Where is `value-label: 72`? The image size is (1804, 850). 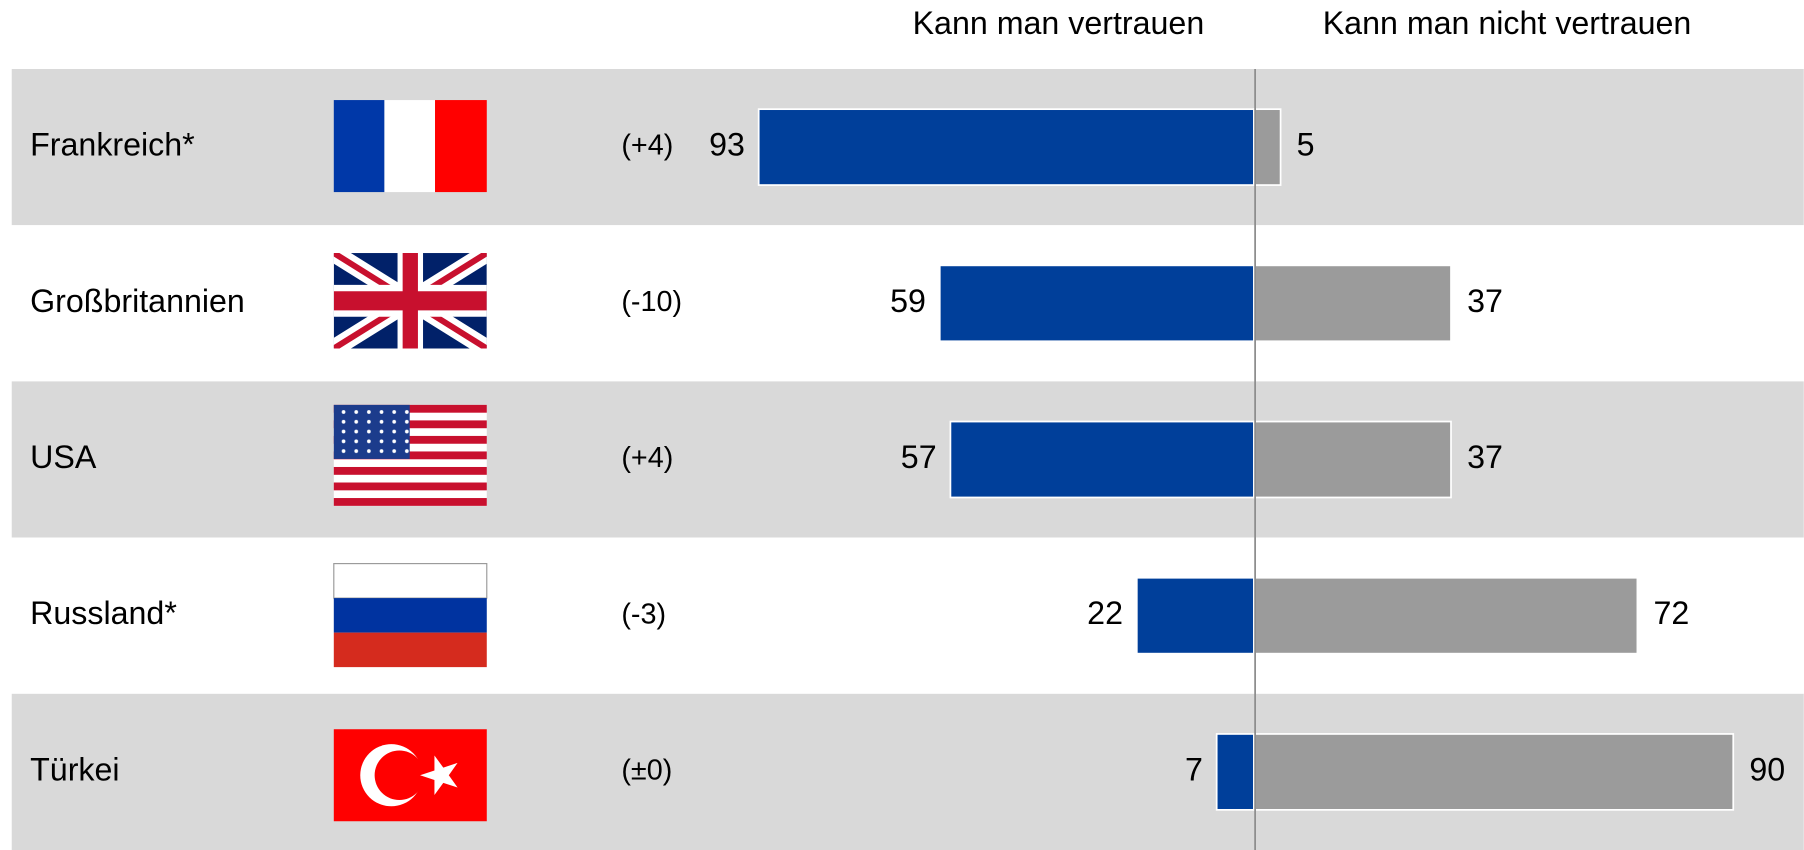 value-label: 72 is located at coordinates (1671, 613).